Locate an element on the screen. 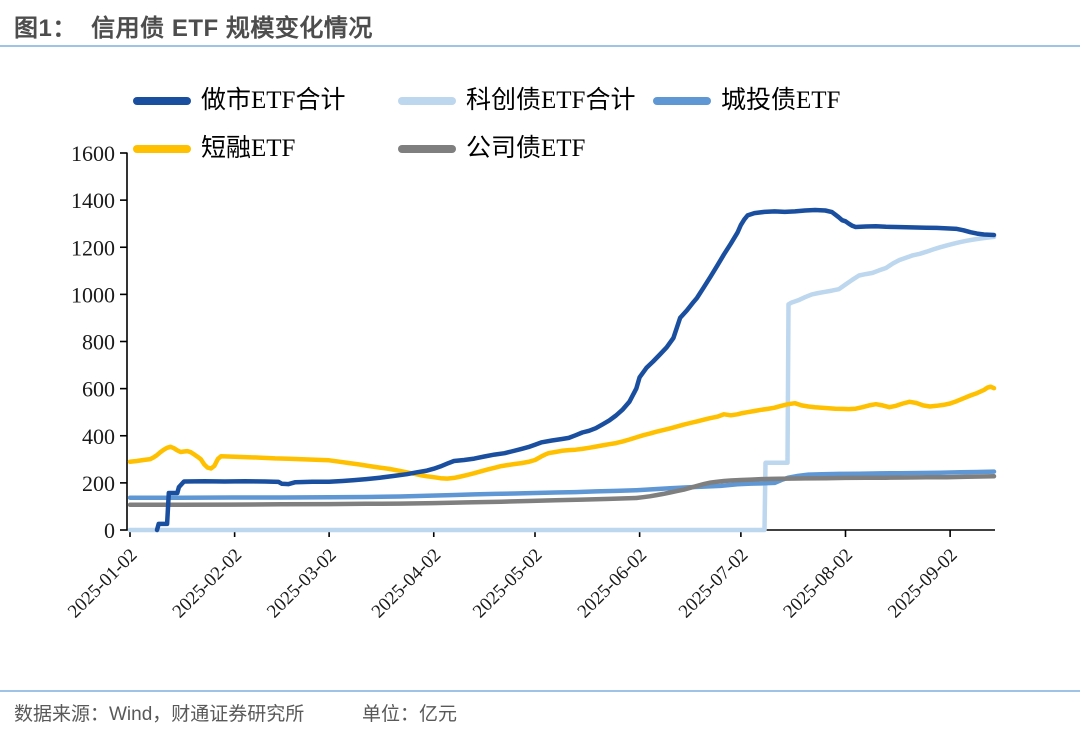  x-tick-label: 2025-07-02 is located at coordinates (714, 584).